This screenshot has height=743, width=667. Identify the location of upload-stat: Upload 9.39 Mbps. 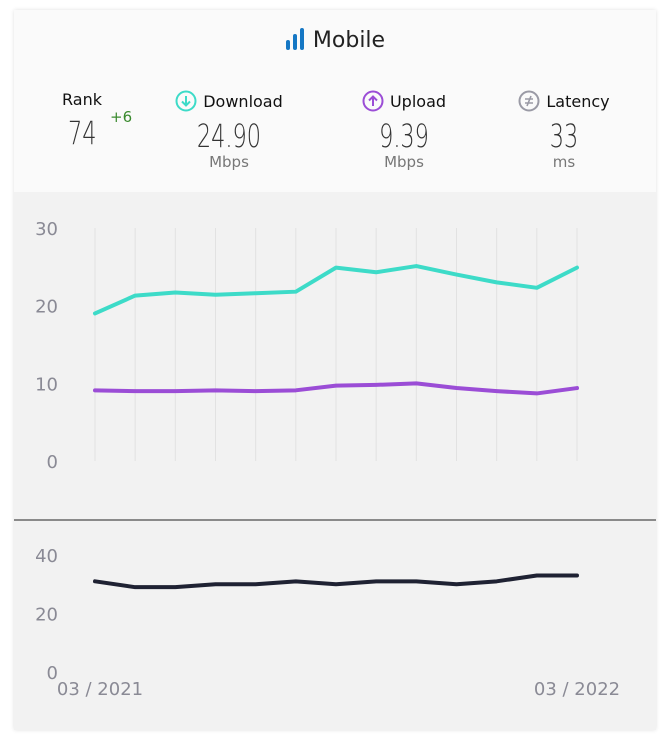
(404, 130).